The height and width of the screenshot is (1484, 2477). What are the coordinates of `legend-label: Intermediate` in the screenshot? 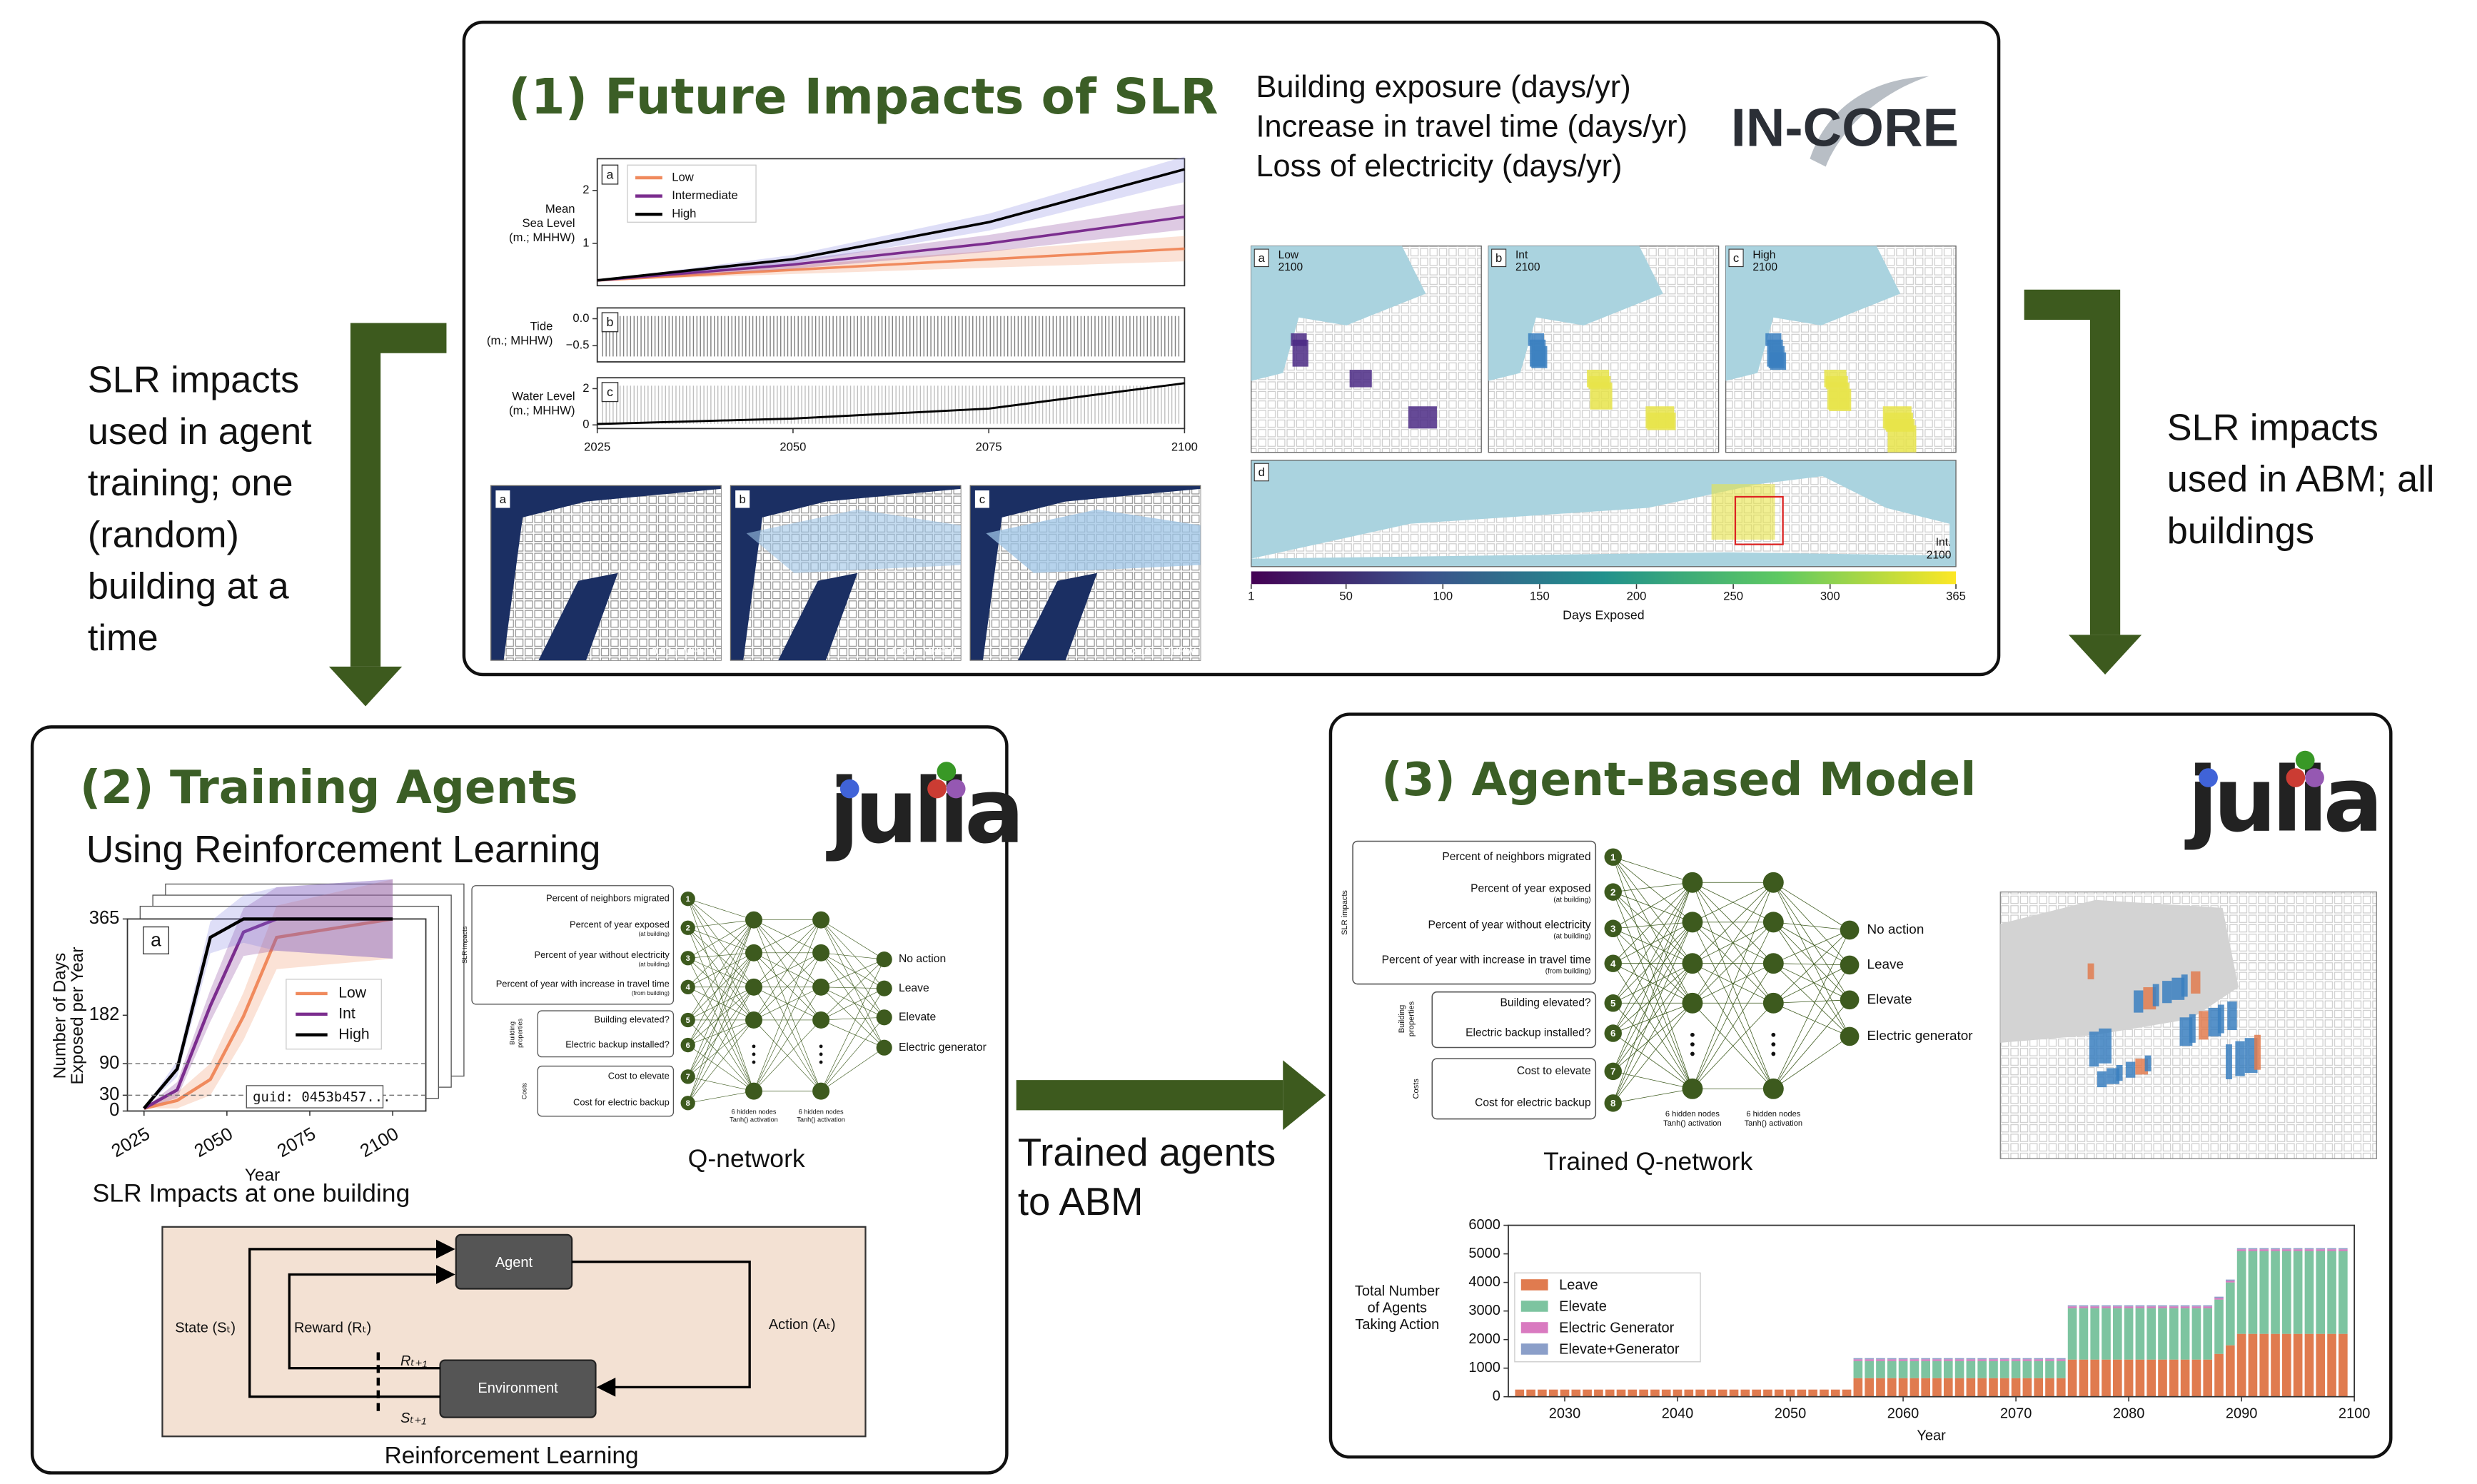 It's located at (705, 195).